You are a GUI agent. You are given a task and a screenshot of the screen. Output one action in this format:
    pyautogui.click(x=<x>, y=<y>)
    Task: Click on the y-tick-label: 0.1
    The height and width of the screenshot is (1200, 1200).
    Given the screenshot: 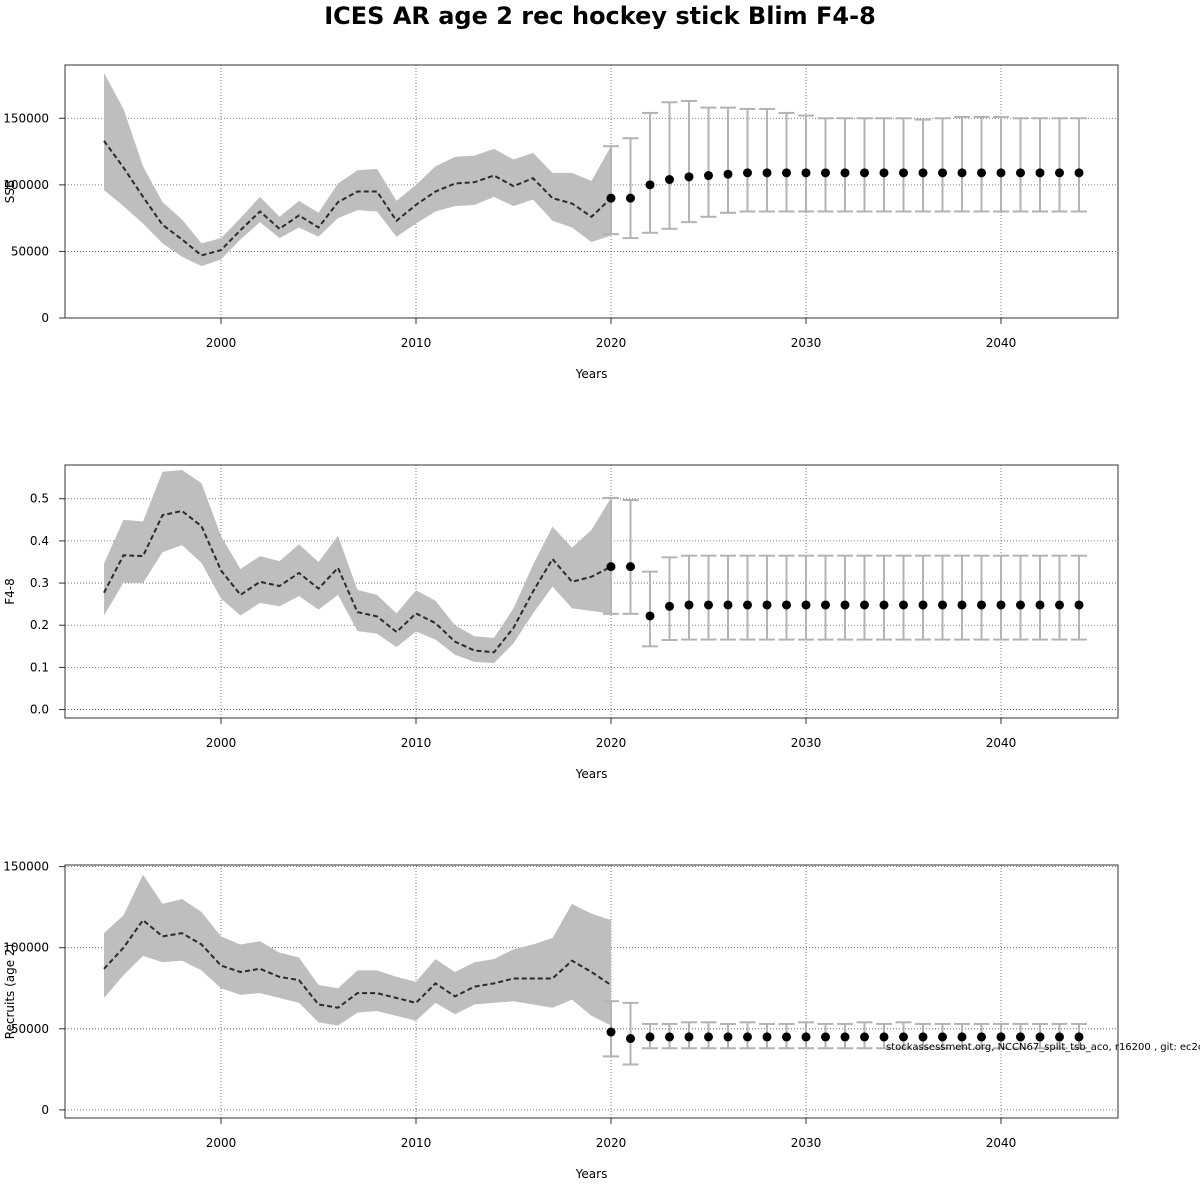 What is the action you would take?
    pyautogui.click(x=39, y=667)
    